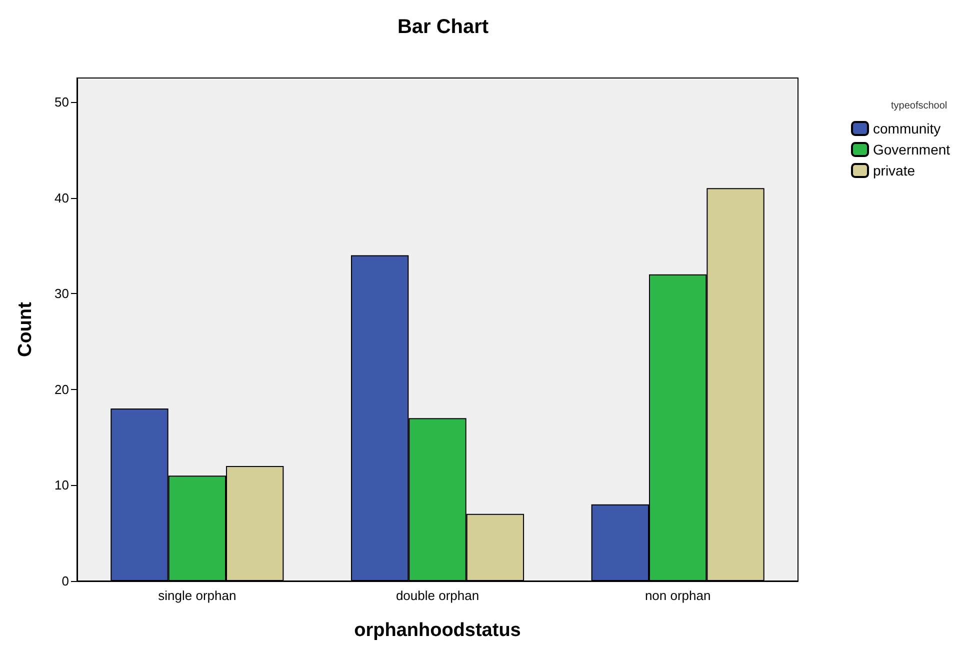  What do you see at coordinates (197, 595) in the screenshot?
I see `x-tick-label: single orphan` at bounding box center [197, 595].